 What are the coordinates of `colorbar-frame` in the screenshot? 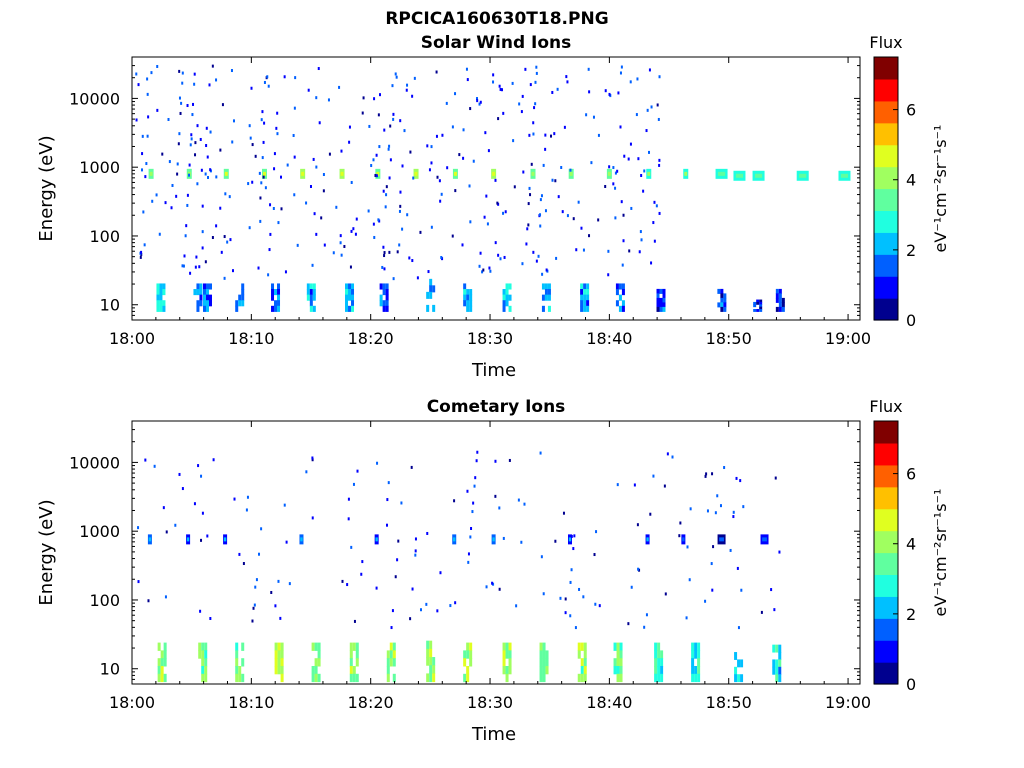 It's located at (886, 552).